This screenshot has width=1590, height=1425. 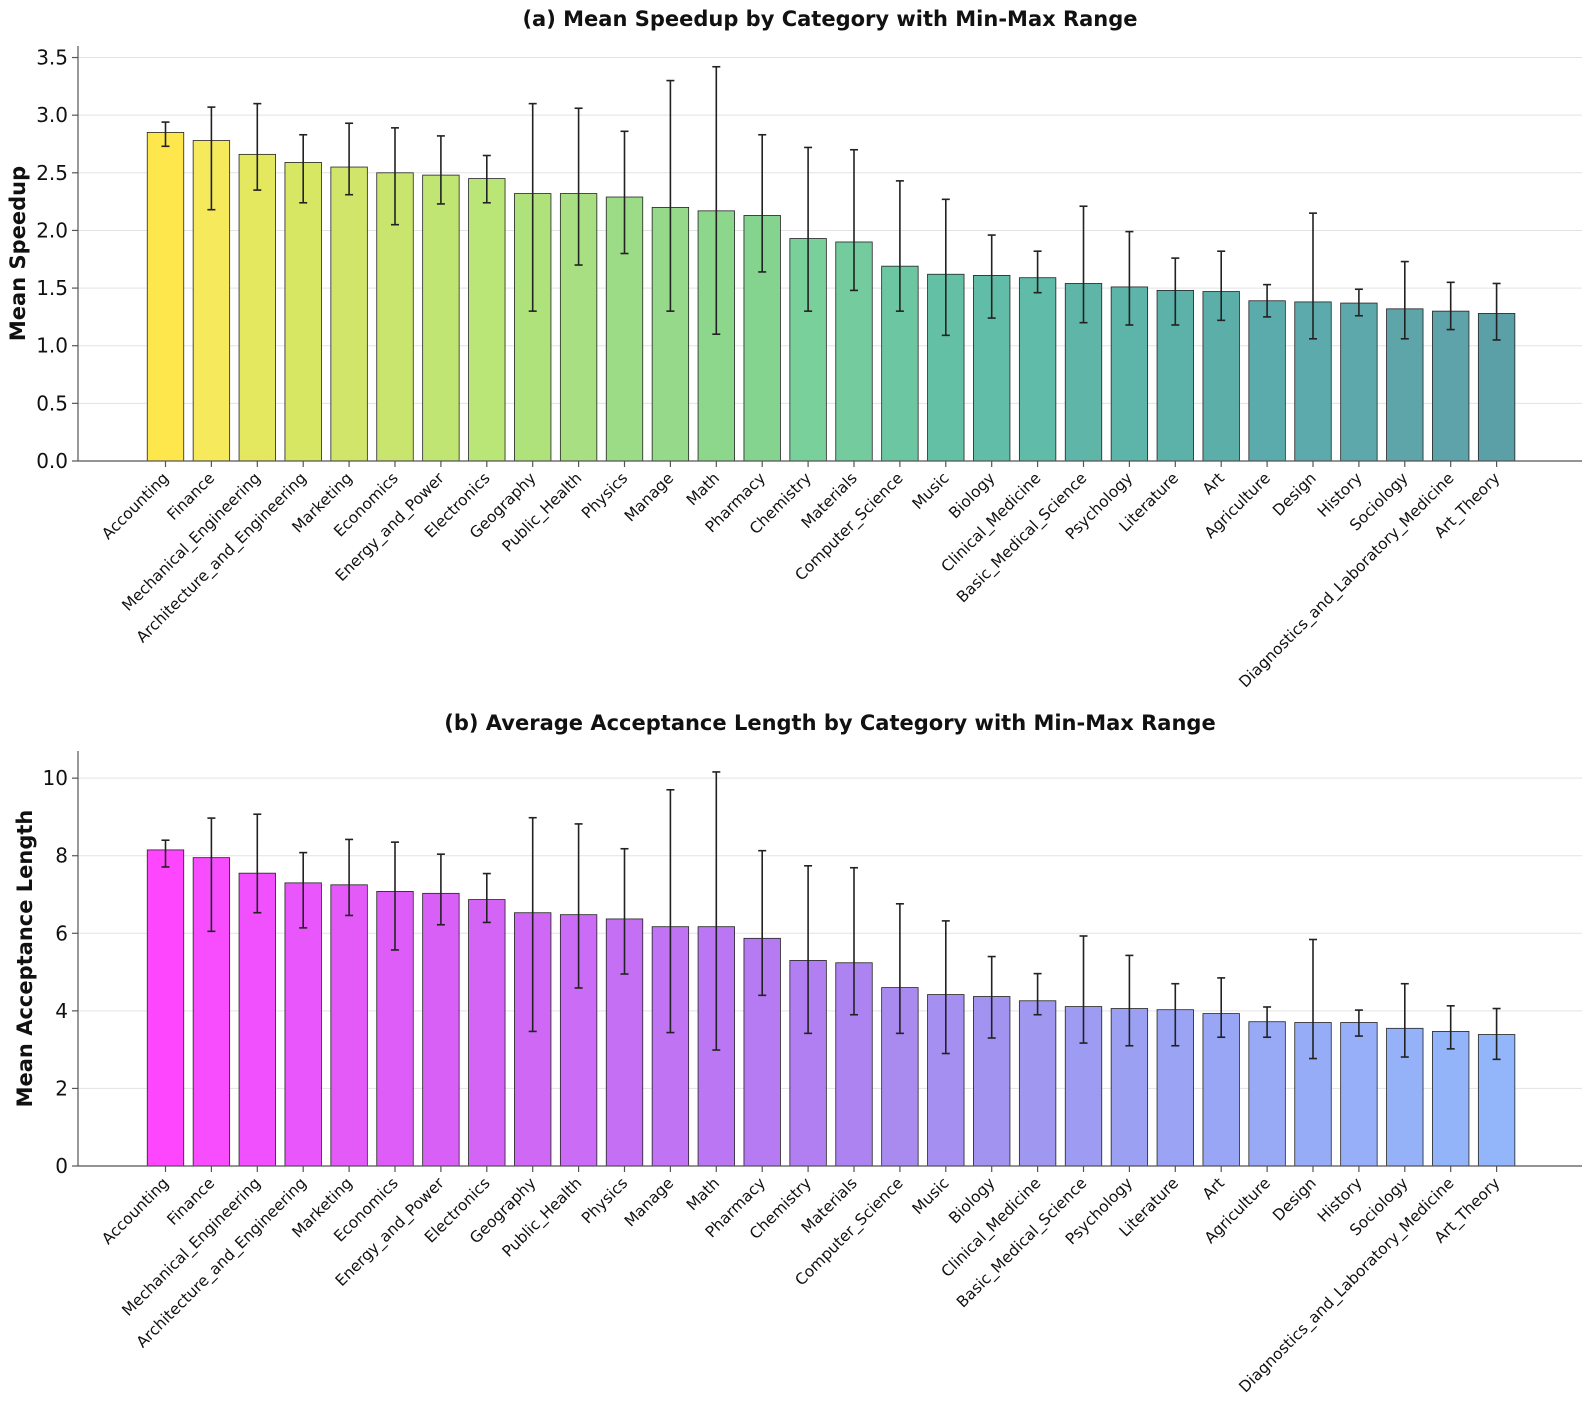 I want to click on y-tick-label: 8, so click(x=61, y=856).